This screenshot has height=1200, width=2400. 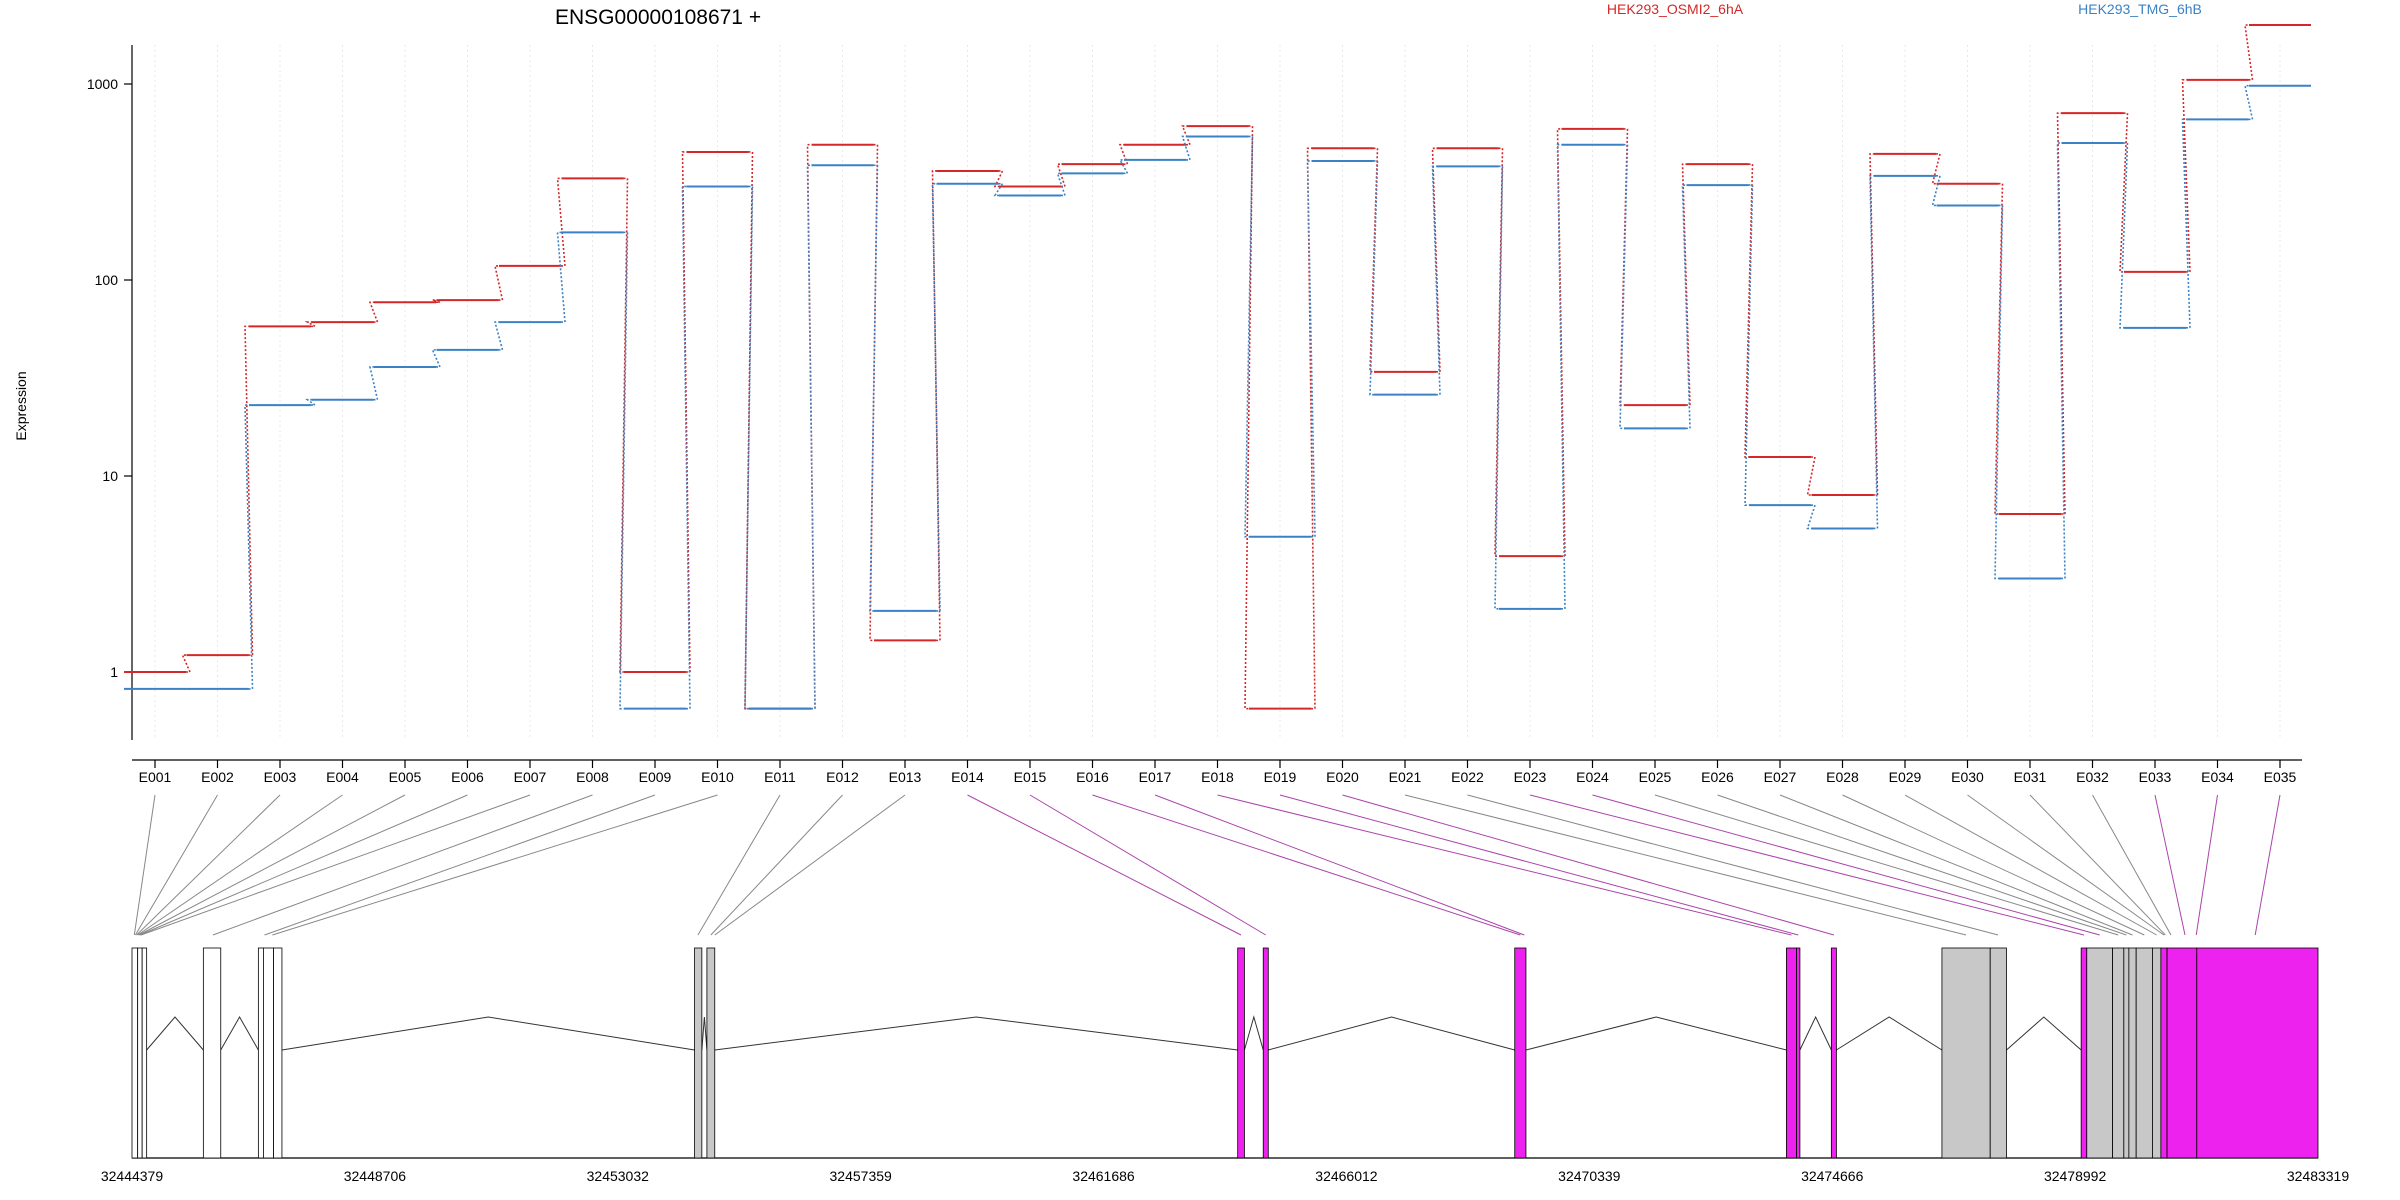 I want to click on x-tick-label: E029, so click(x=1905, y=777).